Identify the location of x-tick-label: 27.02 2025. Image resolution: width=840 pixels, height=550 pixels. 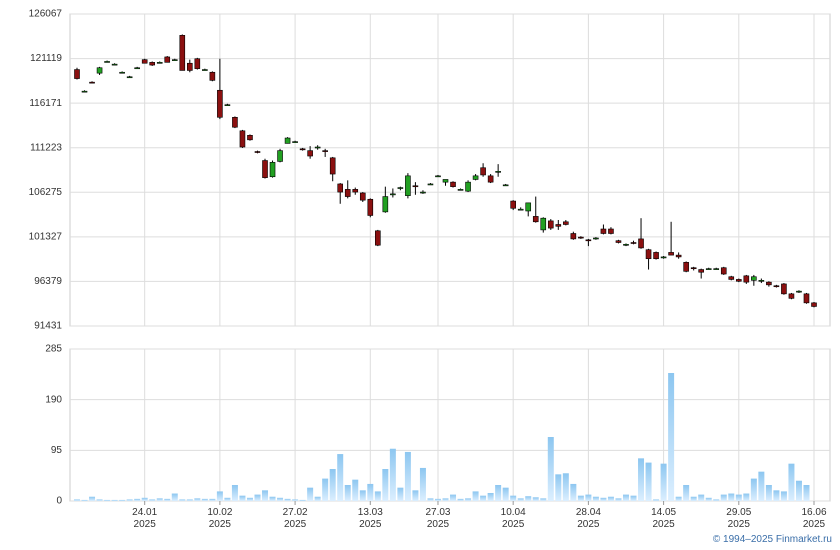
(295, 518).